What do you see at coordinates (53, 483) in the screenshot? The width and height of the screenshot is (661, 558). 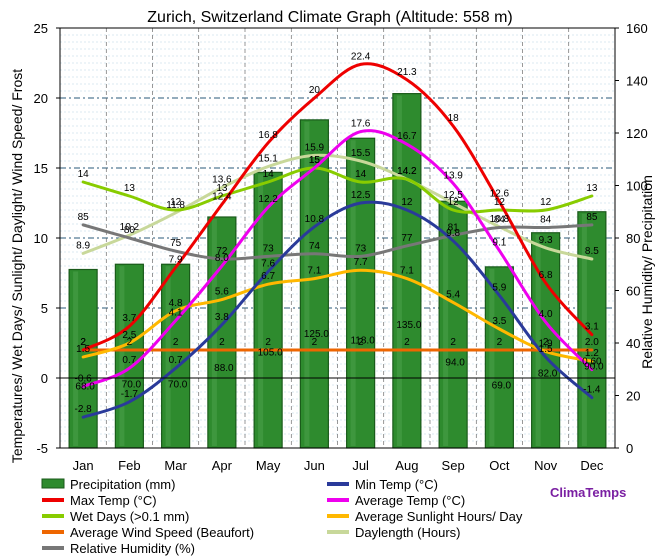 I see `legend-swatch` at bounding box center [53, 483].